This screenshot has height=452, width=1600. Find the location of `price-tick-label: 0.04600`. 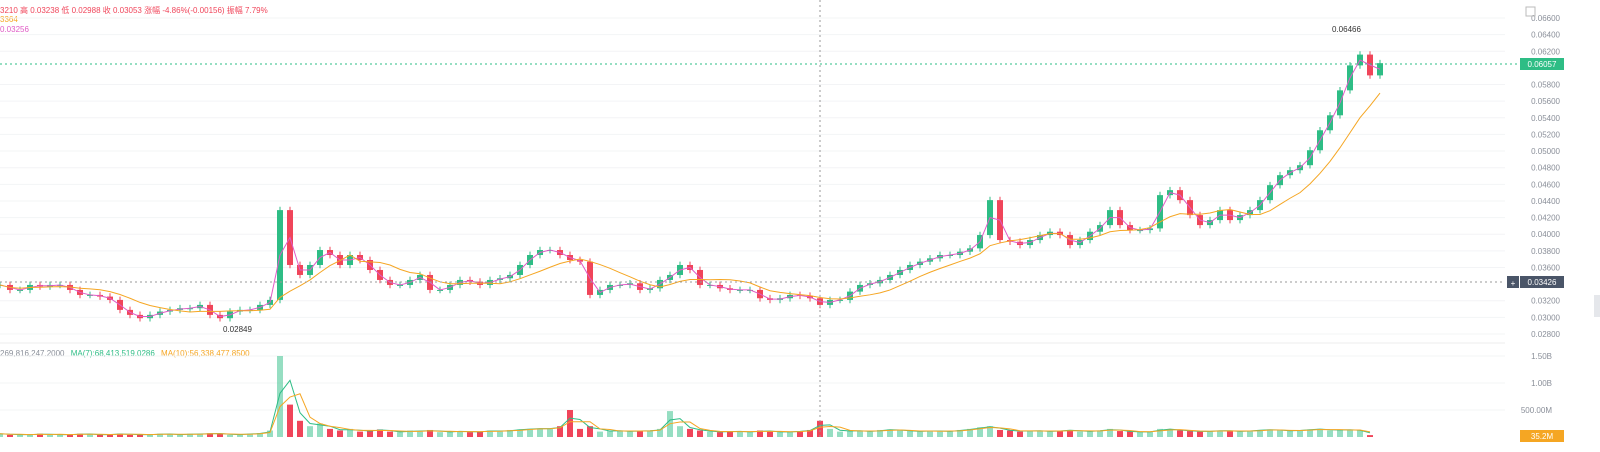

price-tick-label: 0.04600 is located at coordinates (1545, 184).